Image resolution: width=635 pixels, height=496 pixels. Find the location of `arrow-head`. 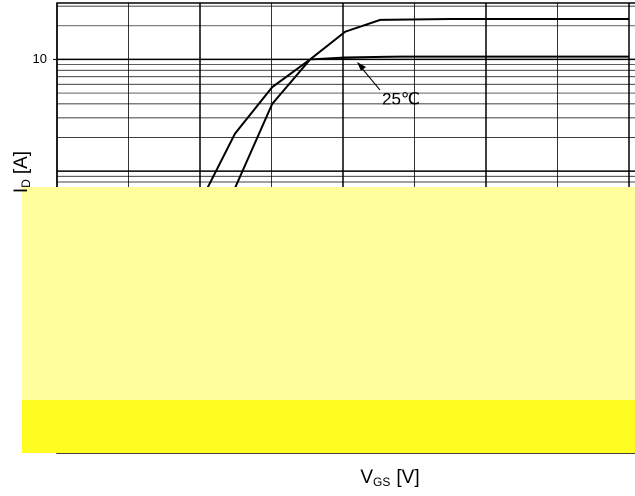

arrow-head is located at coordinates (361, 66).